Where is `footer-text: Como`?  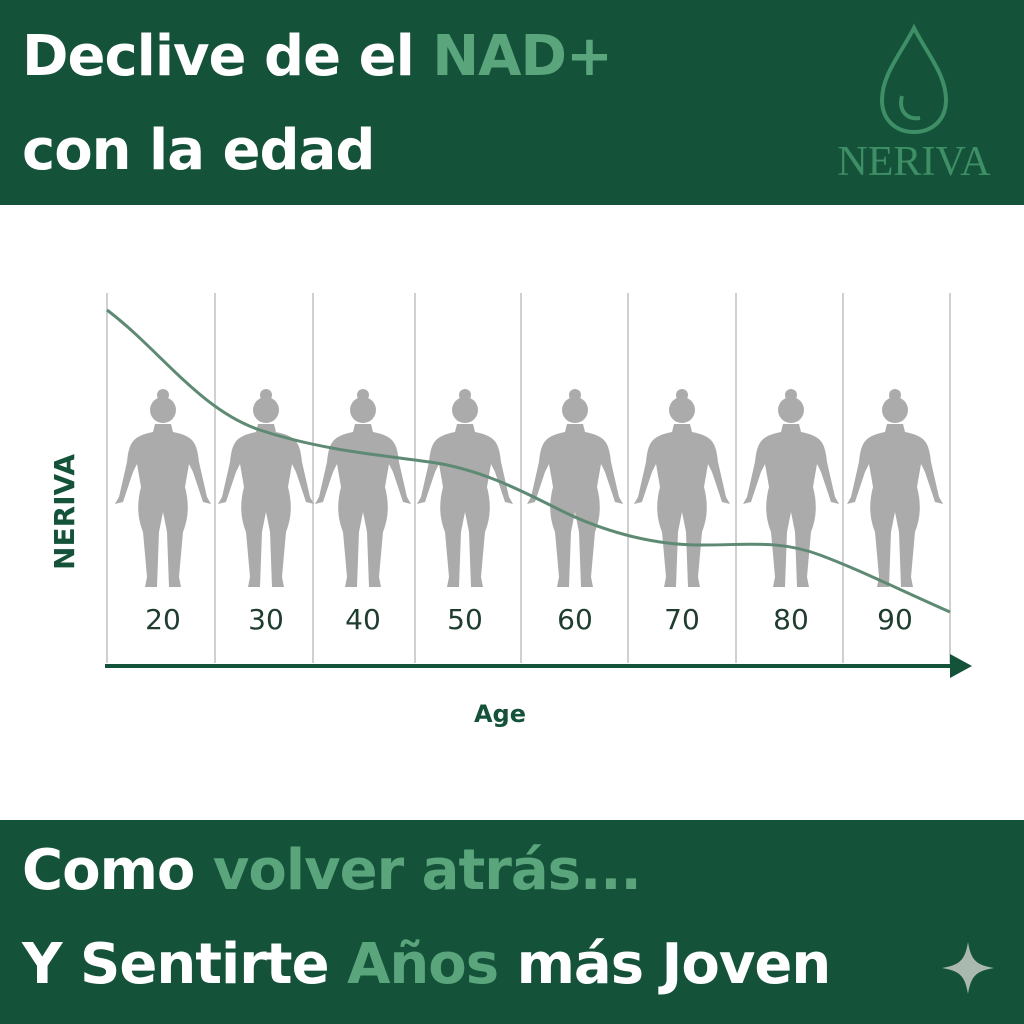 footer-text: Como is located at coordinates (108, 870).